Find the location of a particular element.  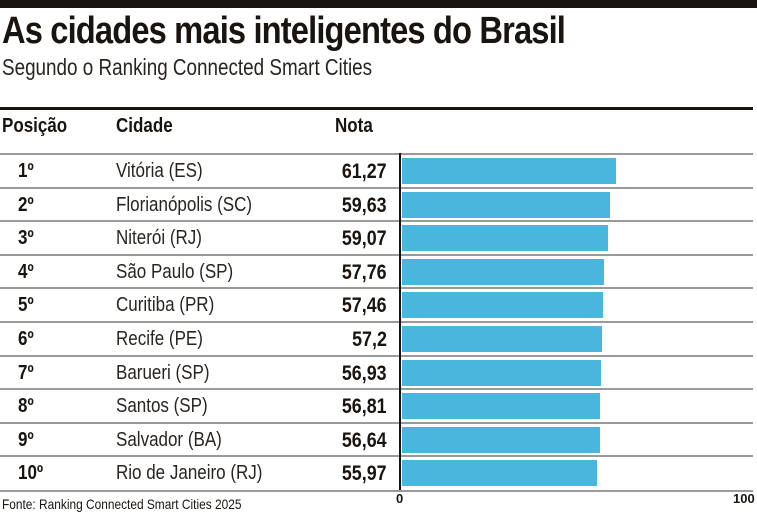

city-name: Santos (SP) is located at coordinates (162, 406).